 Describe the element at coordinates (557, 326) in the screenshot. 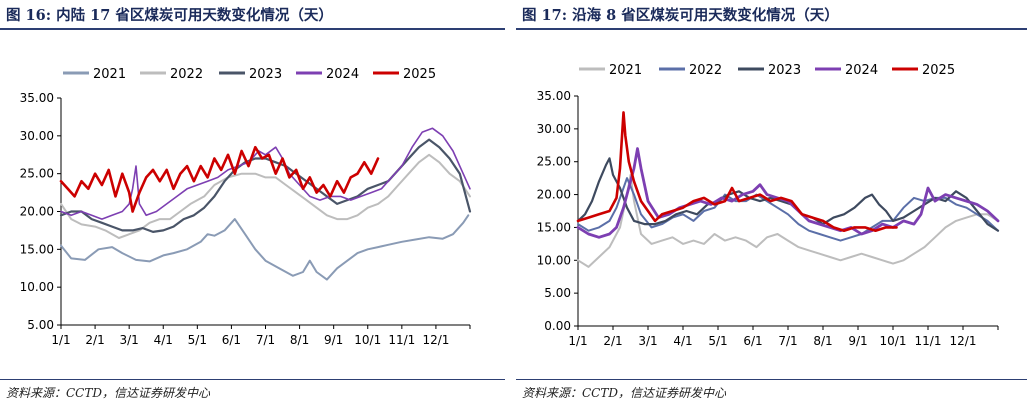

I see `y-tick-label: 0.00` at that location.